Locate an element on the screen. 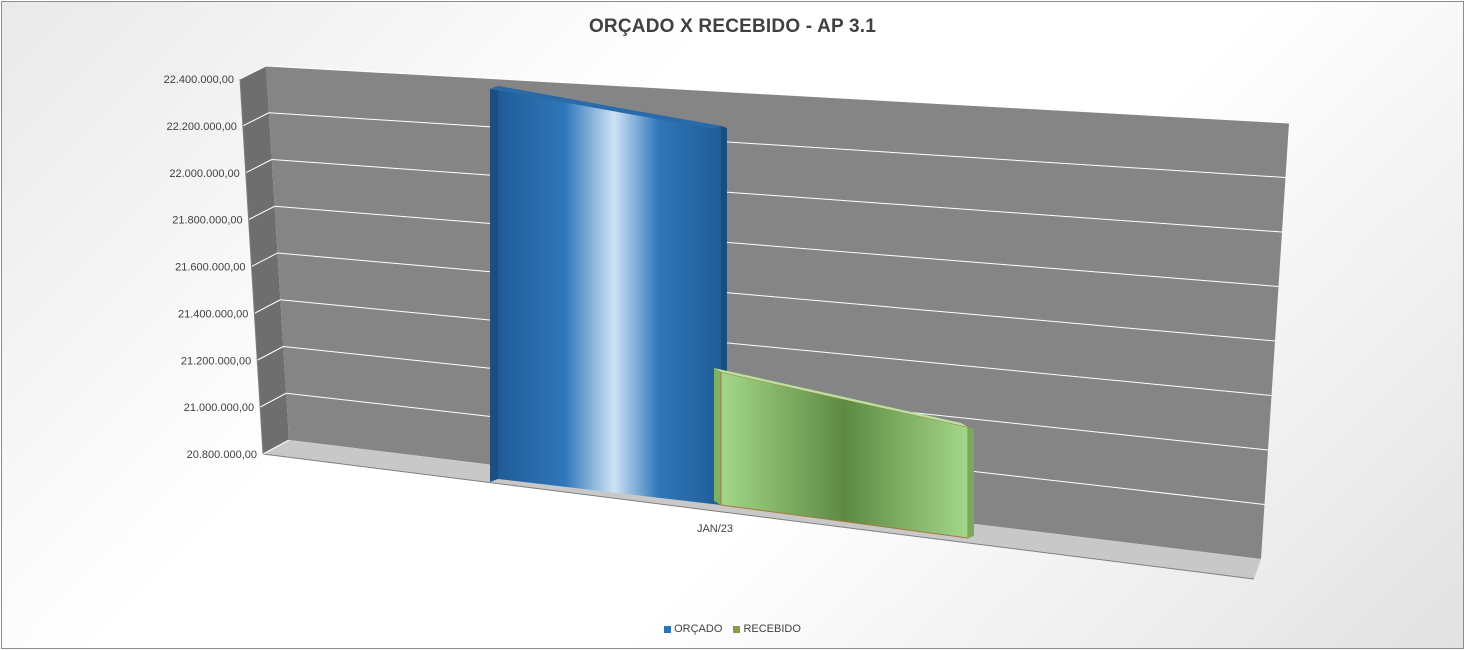 Image resolution: width=1465 pixels, height=650 pixels. floor-edge is located at coordinates (758, 516).